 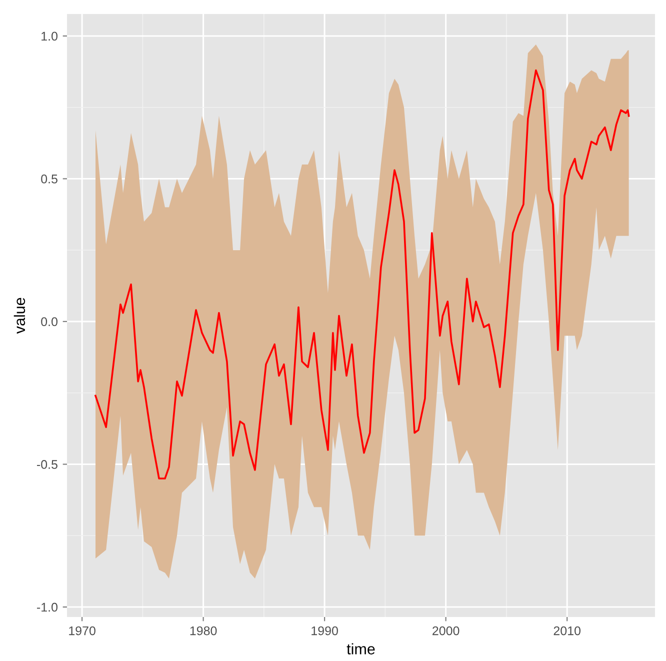 What do you see at coordinates (47, 464) in the screenshot?
I see `y-tick-label: -0.5` at bounding box center [47, 464].